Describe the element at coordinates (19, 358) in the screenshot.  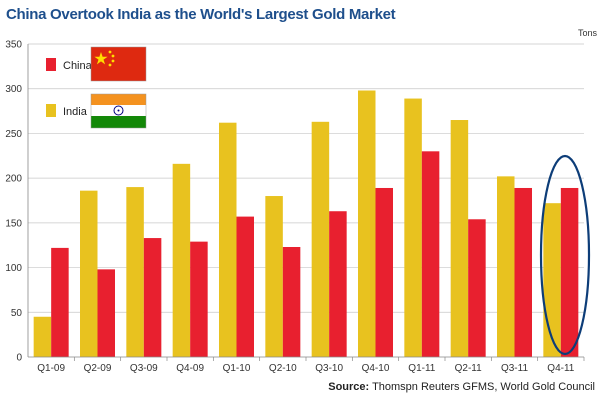
I see `y-tick-label: 0` at that location.